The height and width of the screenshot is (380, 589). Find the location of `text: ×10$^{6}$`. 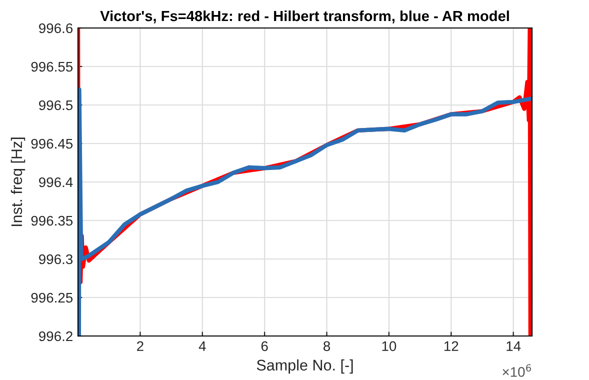

text: ×10$^{6}$ is located at coordinates (516, 370).